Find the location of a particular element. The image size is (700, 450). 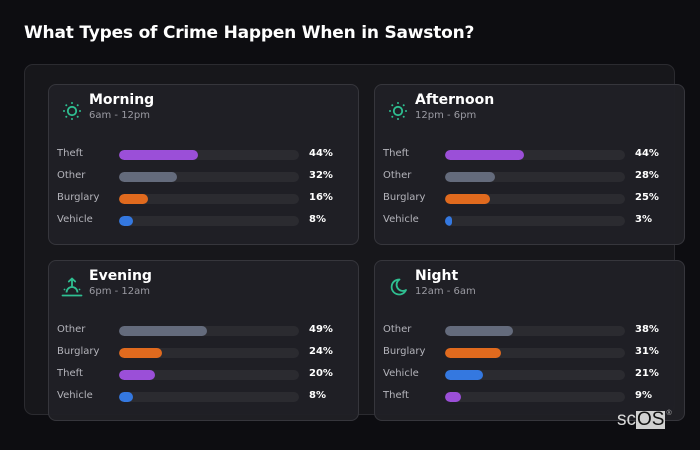

card-title: Afternoon is located at coordinates (455, 100).